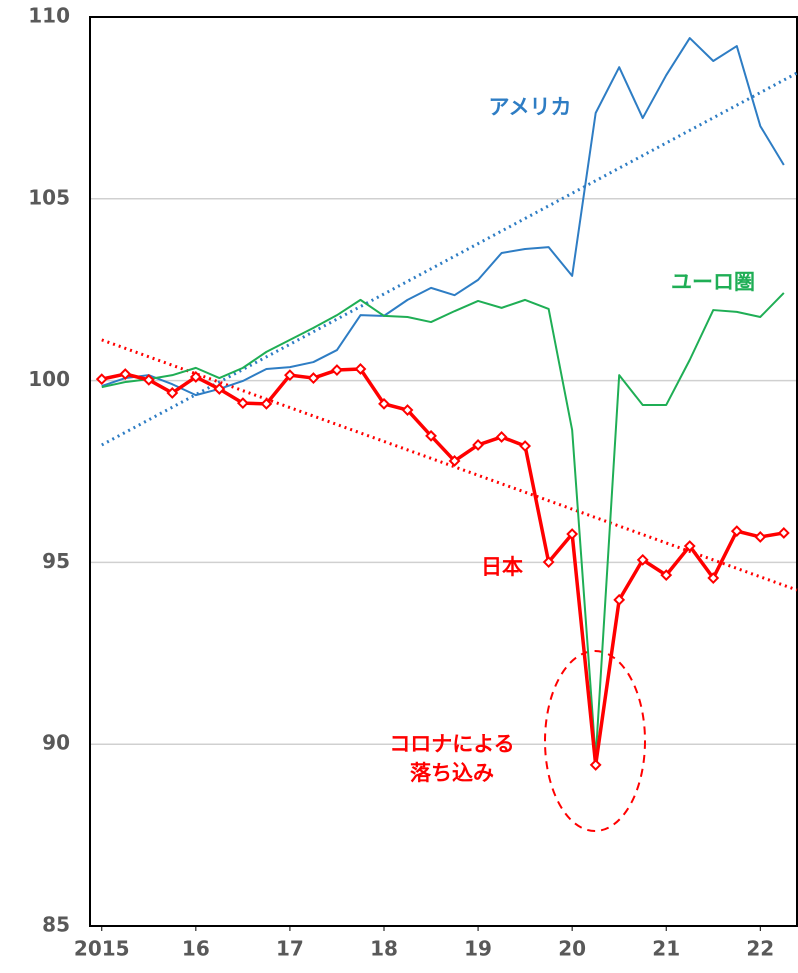  I want to click on x-tick-label: 16, so click(196, 949).